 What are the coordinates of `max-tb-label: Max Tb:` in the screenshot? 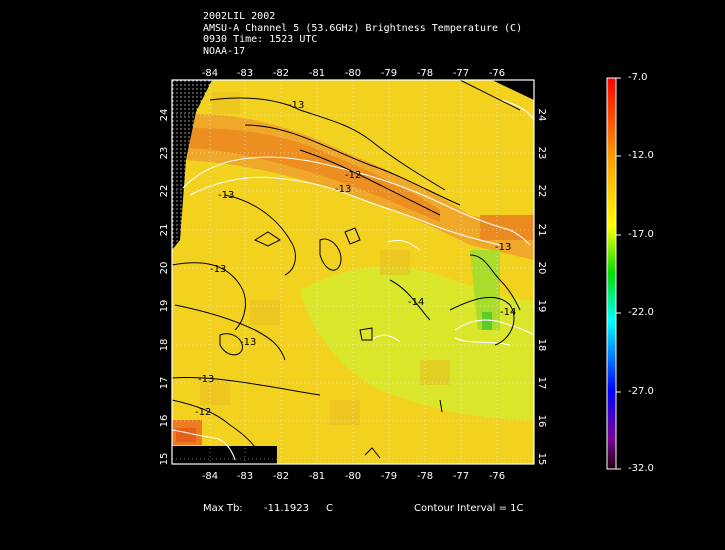 It's located at (223, 508).